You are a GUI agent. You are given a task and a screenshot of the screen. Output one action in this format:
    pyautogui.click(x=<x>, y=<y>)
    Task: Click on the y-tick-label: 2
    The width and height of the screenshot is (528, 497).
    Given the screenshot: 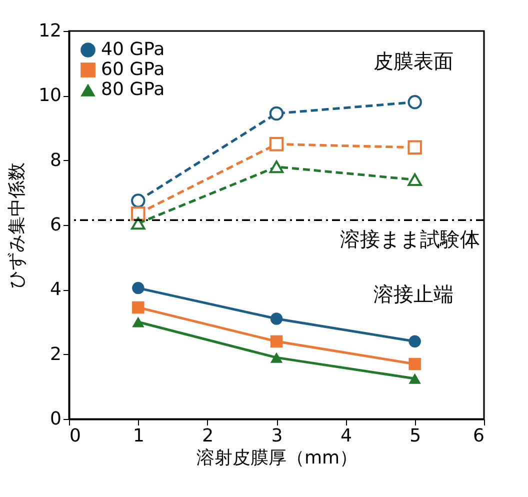 What is the action you would take?
    pyautogui.click(x=56, y=354)
    